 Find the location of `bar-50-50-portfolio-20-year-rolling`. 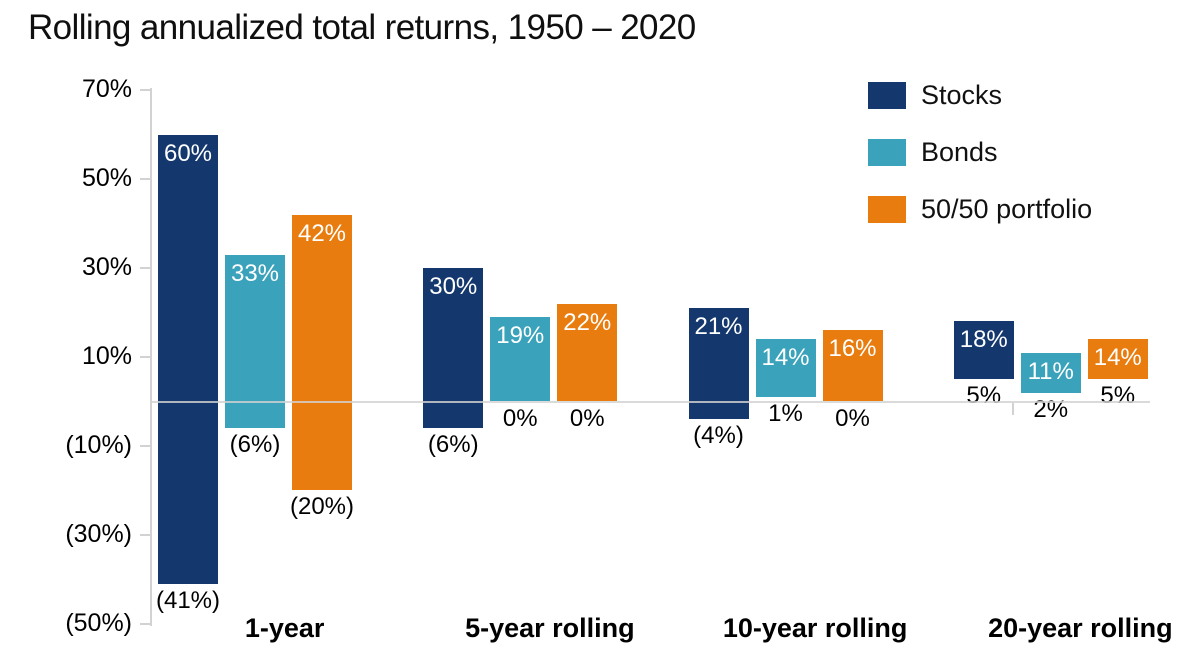

bar-50-50-portfolio-20-year-rolling is located at coordinates (1117, 359).